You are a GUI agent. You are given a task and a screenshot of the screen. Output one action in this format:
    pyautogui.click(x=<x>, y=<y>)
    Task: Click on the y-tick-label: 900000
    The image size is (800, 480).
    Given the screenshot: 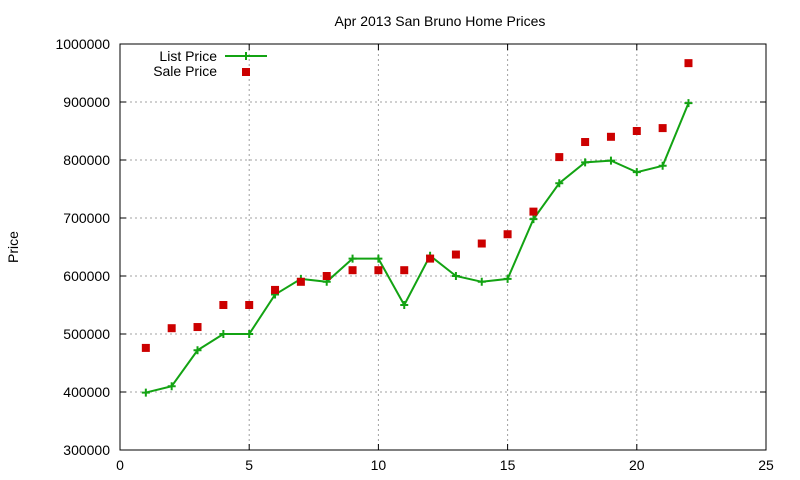 What is the action you would take?
    pyautogui.click(x=86, y=102)
    